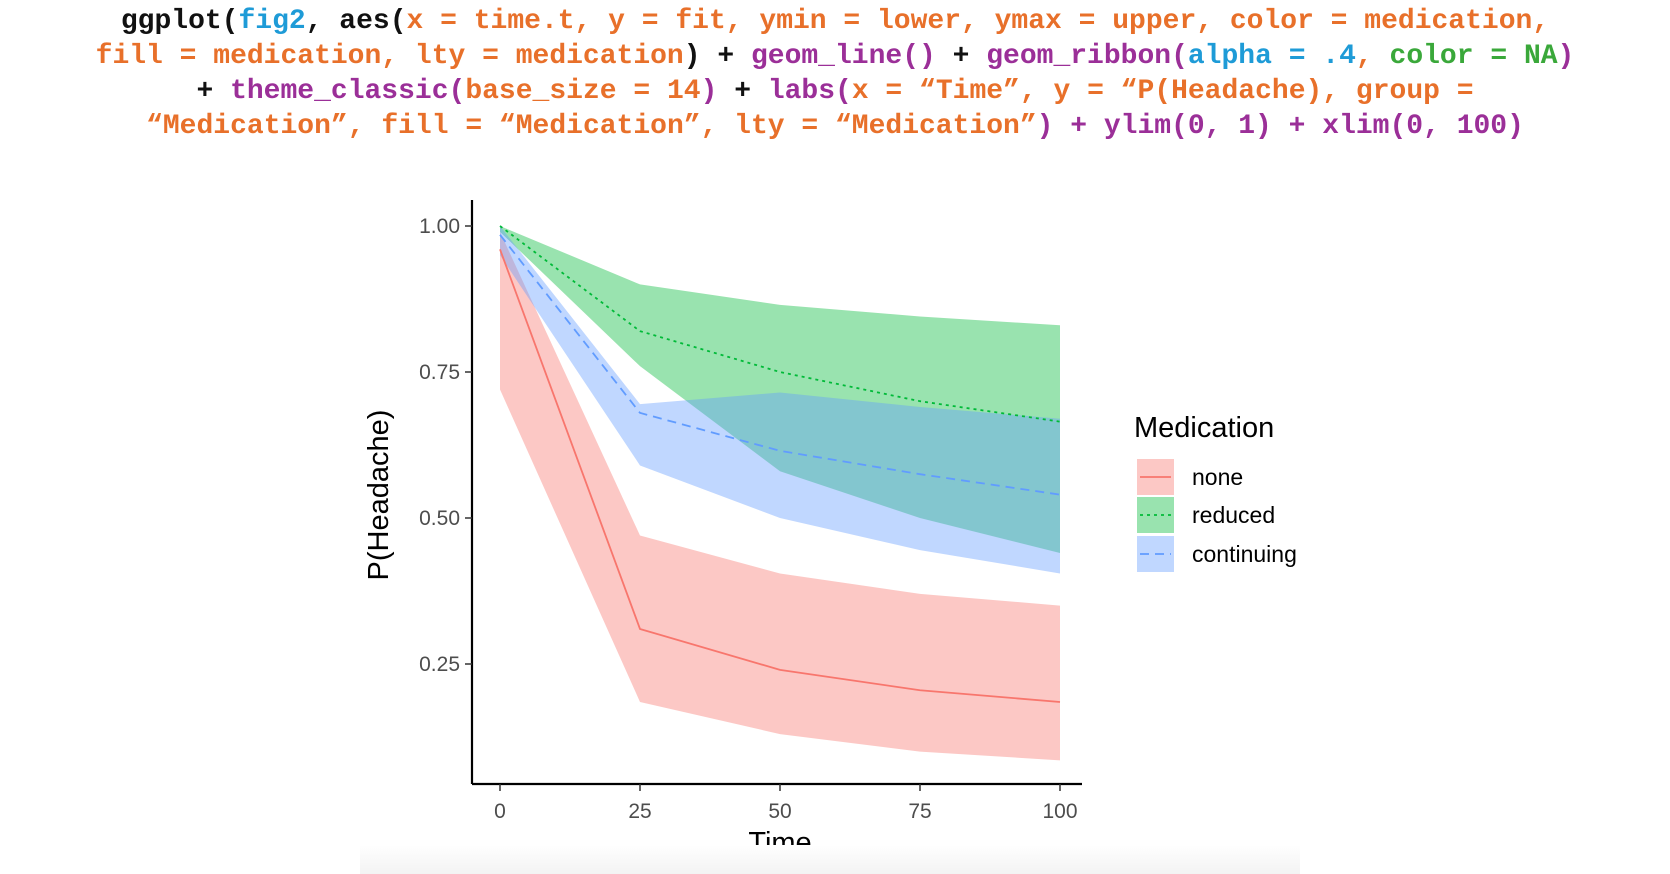 The height and width of the screenshot is (874, 1670). What do you see at coordinates (1215, 492) in the screenshot?
I see `legend: Medication none reduced continuing` at bounding box center [1215, 492].